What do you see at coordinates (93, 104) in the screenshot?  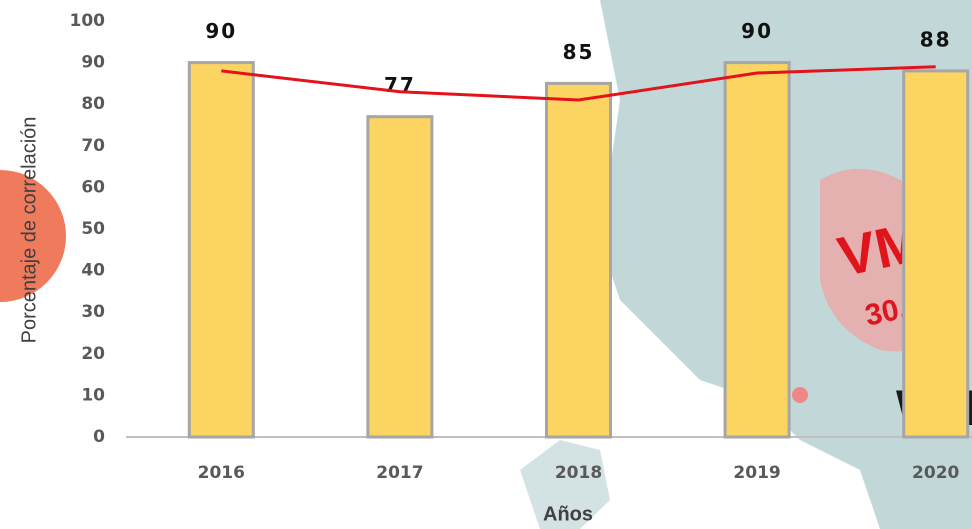 I see `y-tick-label: 80` at bounding box center [93, 104].